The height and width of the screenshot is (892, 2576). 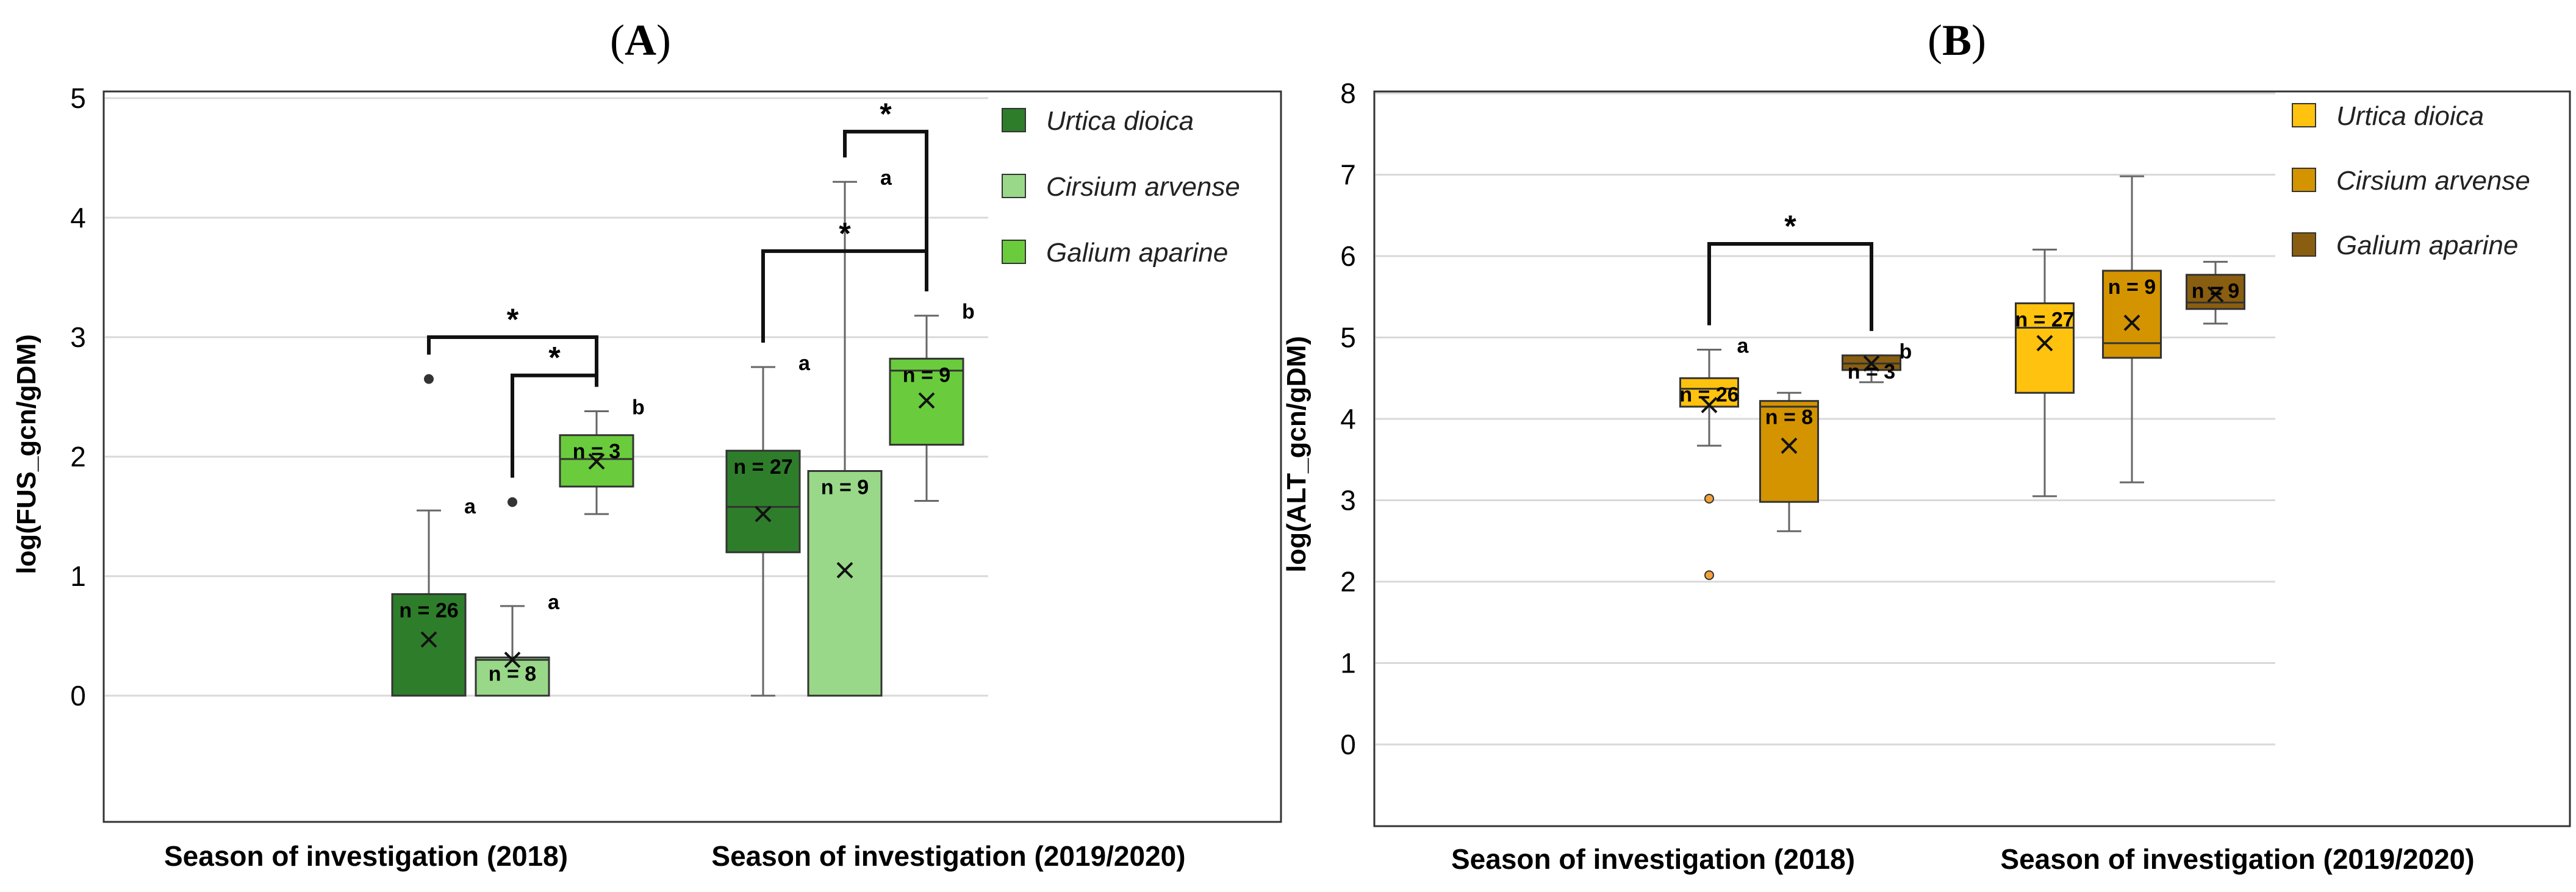 I want to click on panel-a-box-urtica-dioica: n = 26 a, so click(x=434, y=535).